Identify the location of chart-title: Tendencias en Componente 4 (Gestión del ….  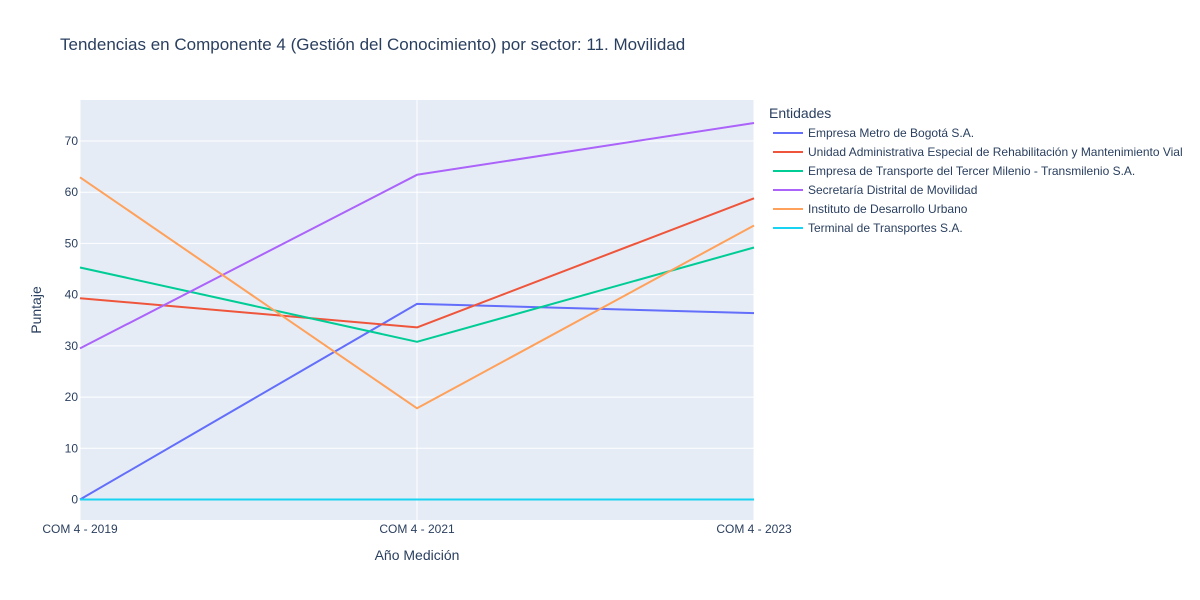
(372, 44).